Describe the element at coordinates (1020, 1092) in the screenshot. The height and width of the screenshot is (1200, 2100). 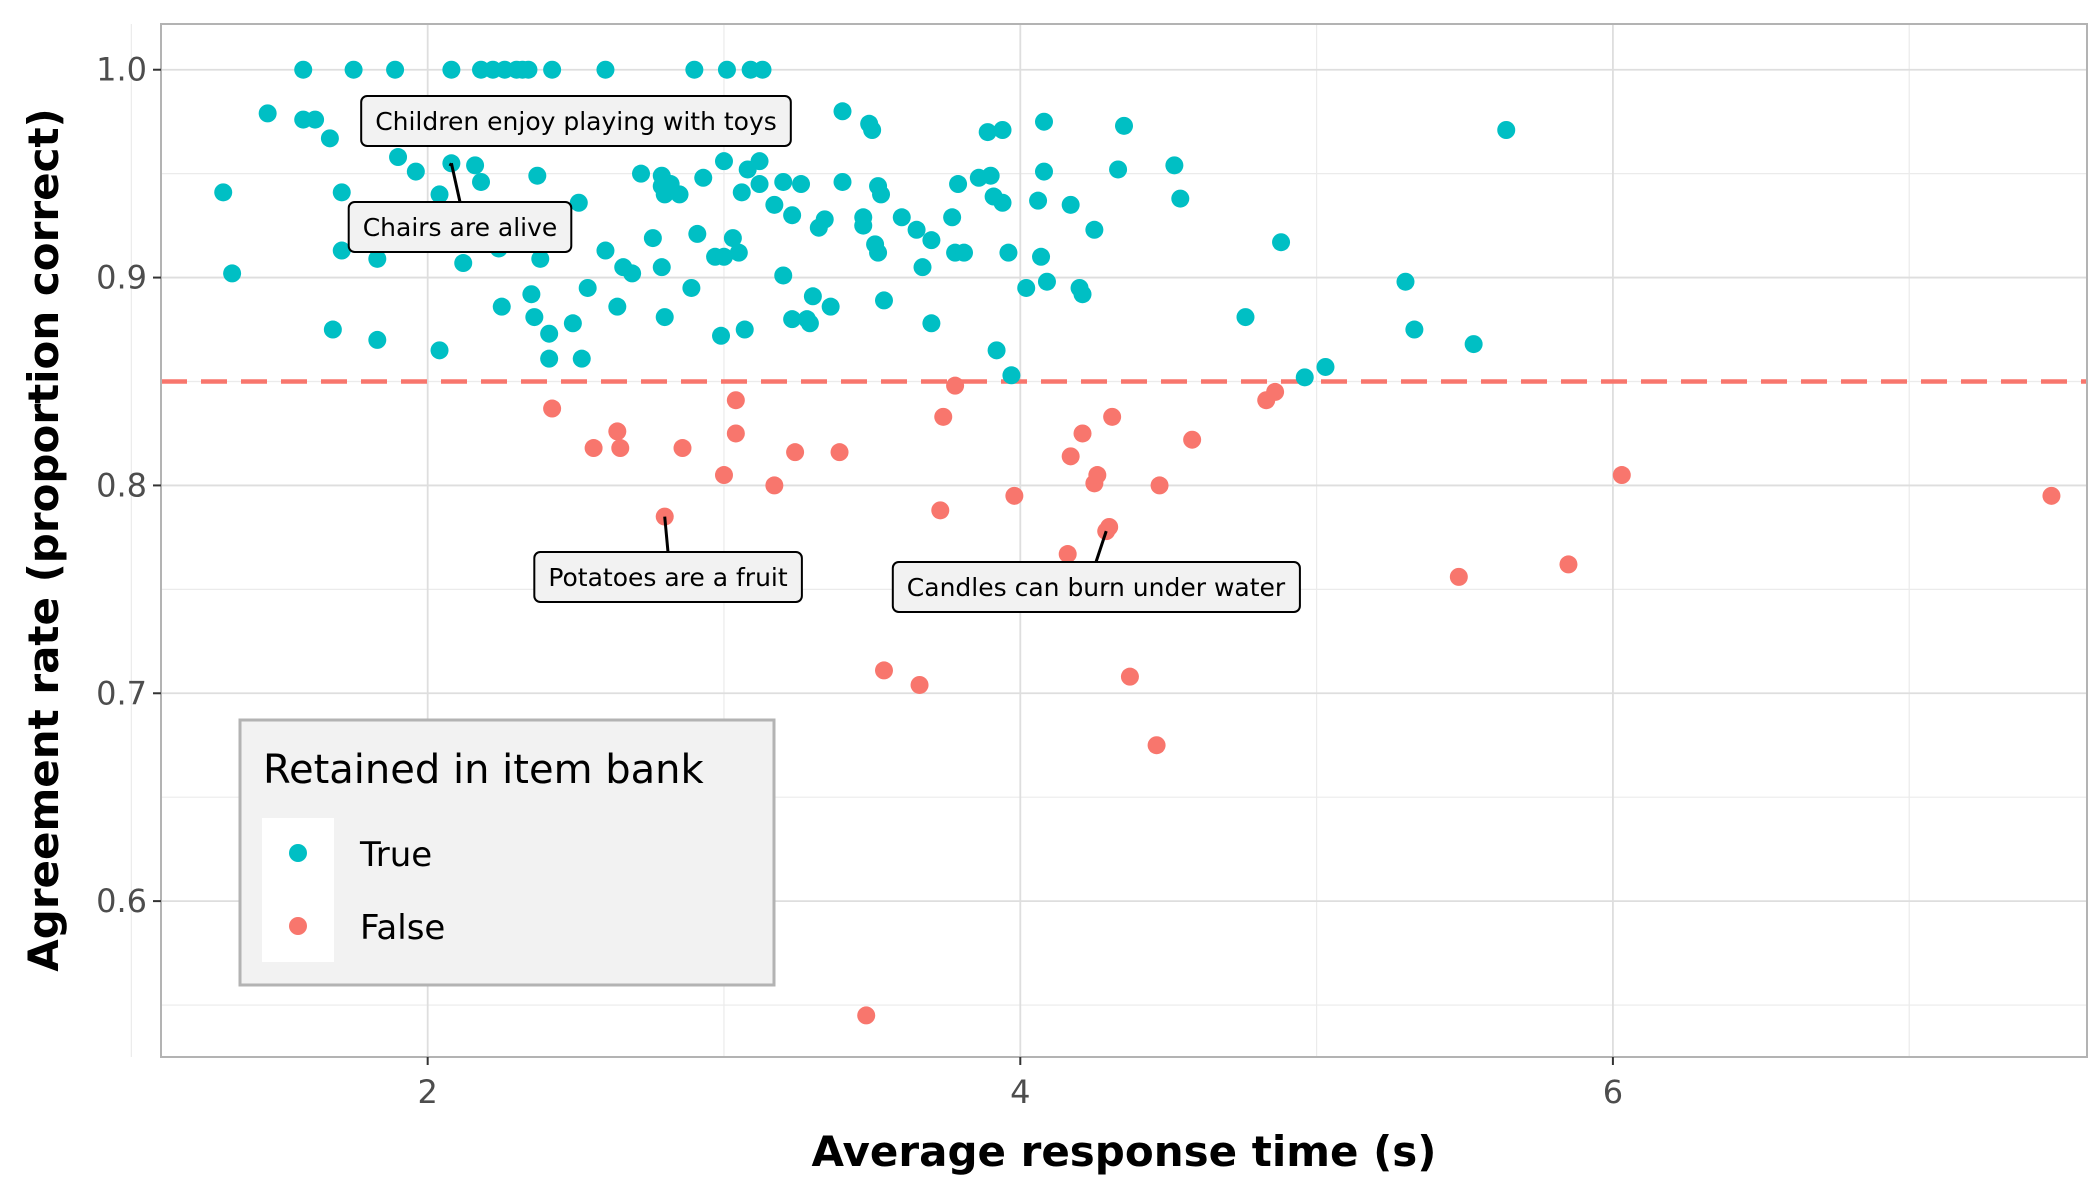
I see `x-tick-label: 4` at that location.